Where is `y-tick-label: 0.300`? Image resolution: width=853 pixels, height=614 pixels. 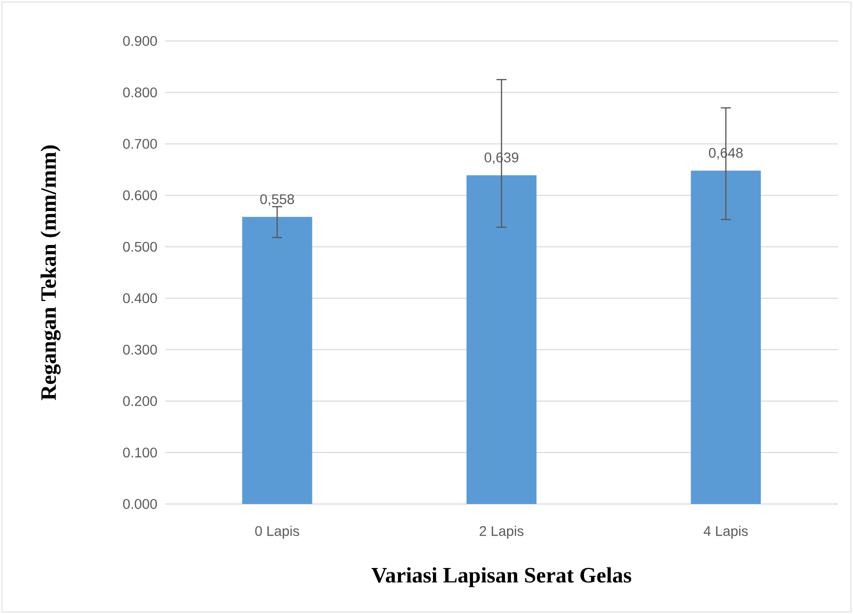 y-tick-label: 0.300 is located at coordinates (140, 349).